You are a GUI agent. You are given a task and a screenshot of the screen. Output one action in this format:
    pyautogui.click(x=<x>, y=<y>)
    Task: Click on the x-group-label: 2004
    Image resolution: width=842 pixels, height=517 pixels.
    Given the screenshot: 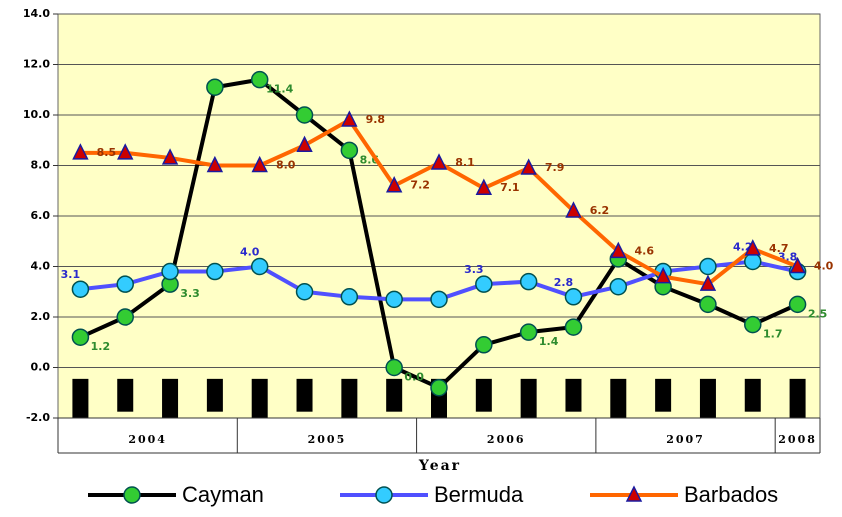 What is the action you would take?
    pyautogui.click(x=147, y=439)
    